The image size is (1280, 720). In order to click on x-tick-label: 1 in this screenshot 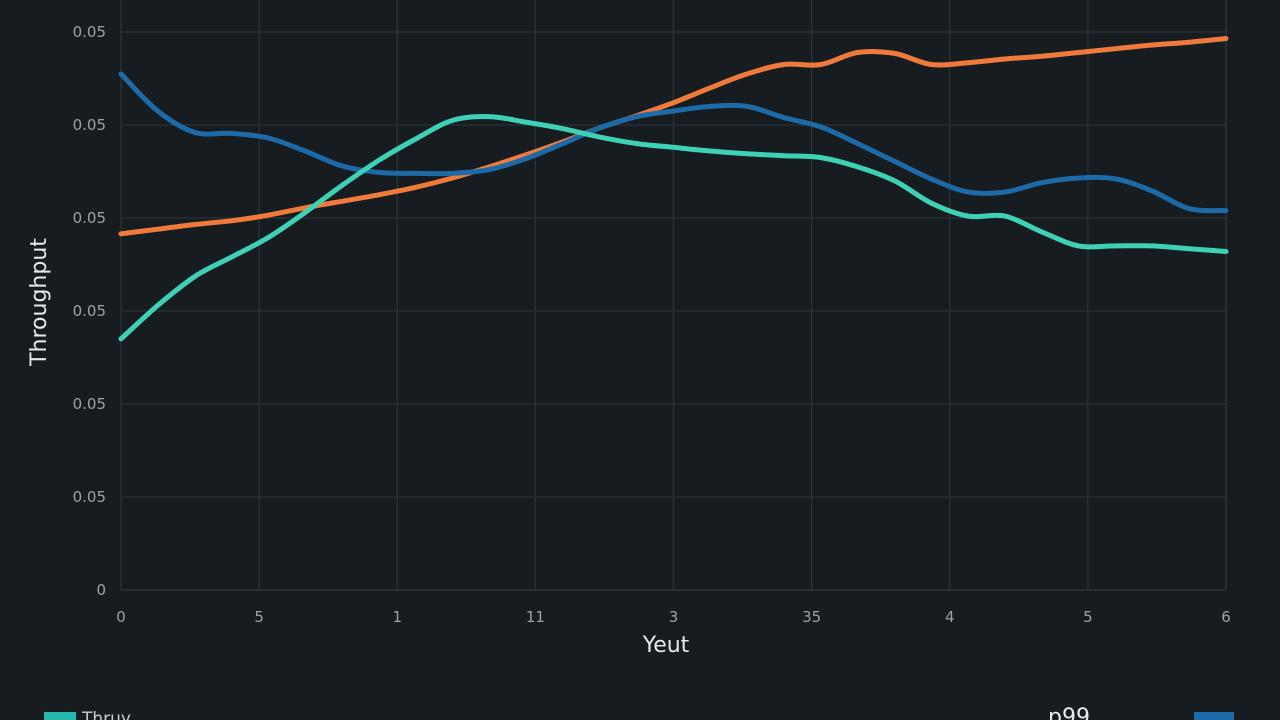, I will do `click(397, 617)`.